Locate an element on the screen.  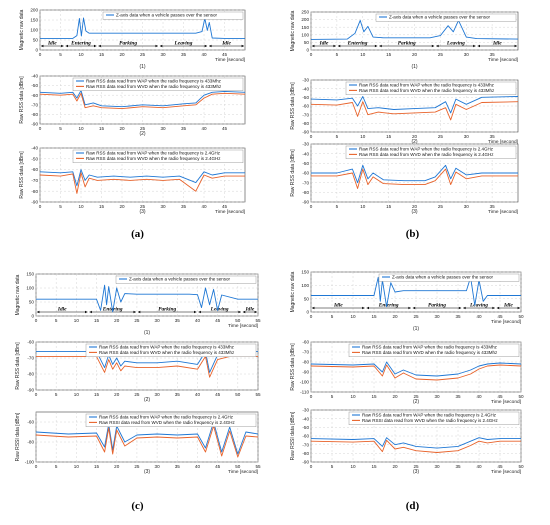
pd-sub3-xlabel: Time [second] is located at coordinates (506, 472).